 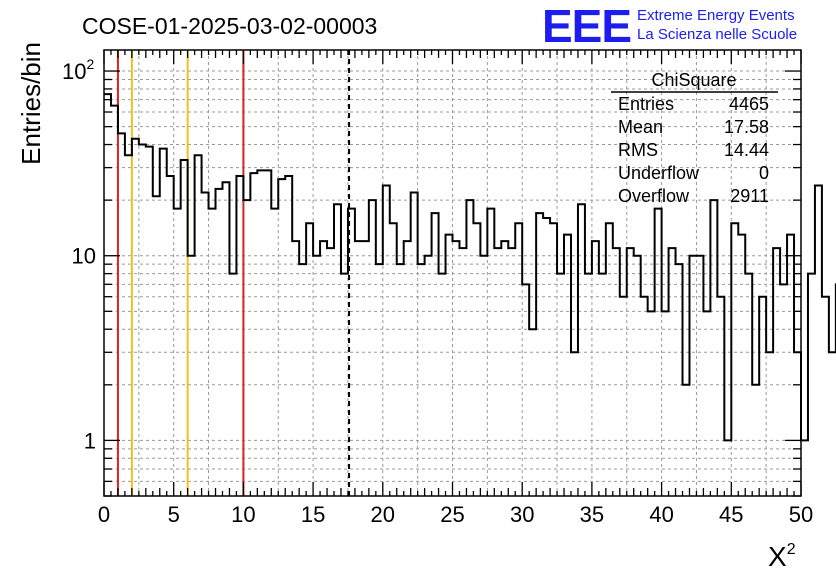 I want to click on y-tick-labels: 1 10 102, so click(x=79, y=254).